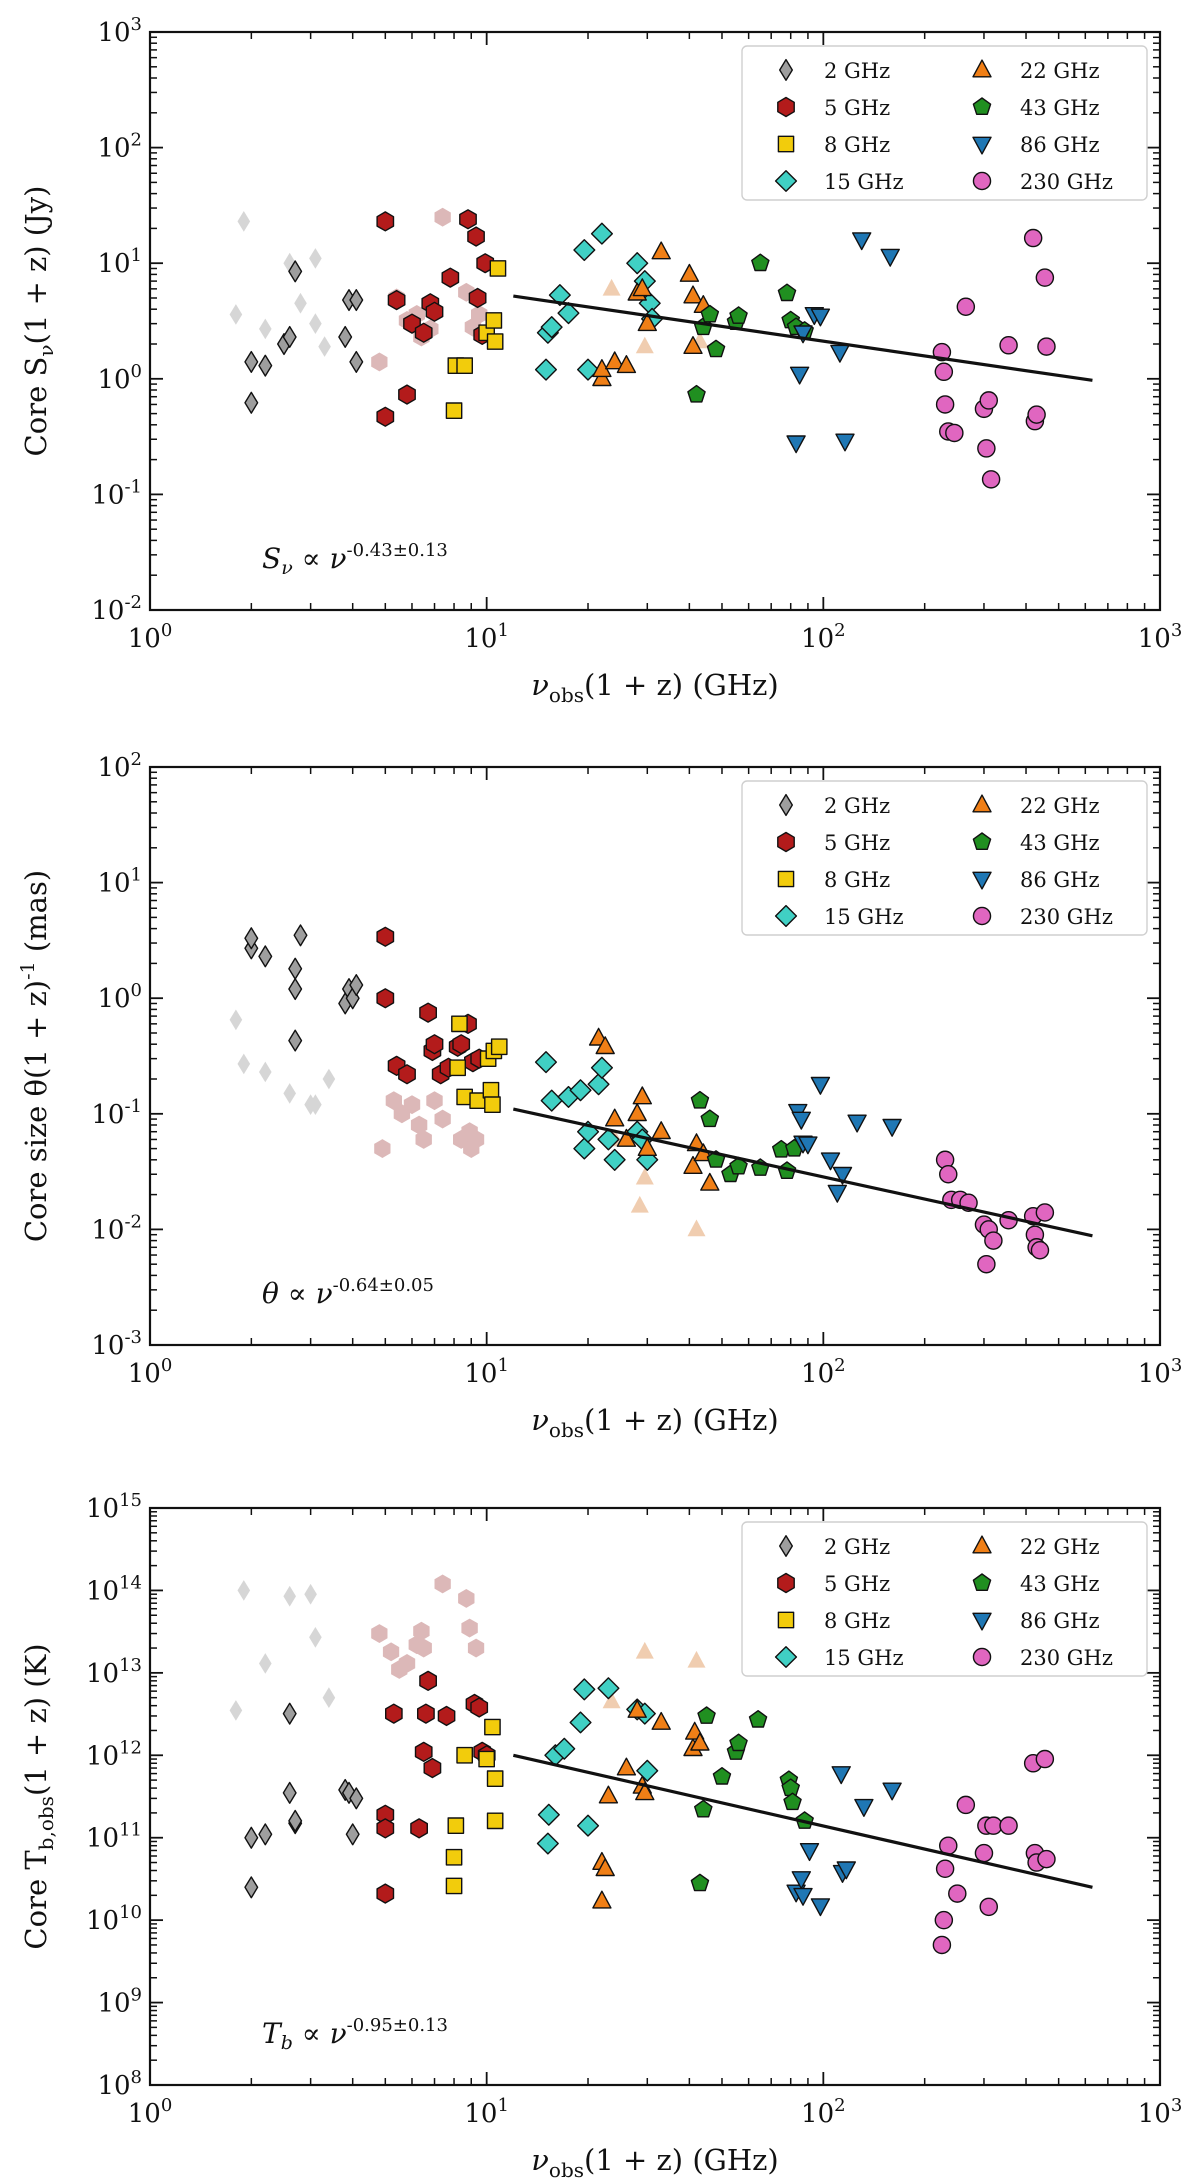 This screenshot has height=2179, width=1200. I want to click on legend-label: 86 GHz, so click(1060, 145).